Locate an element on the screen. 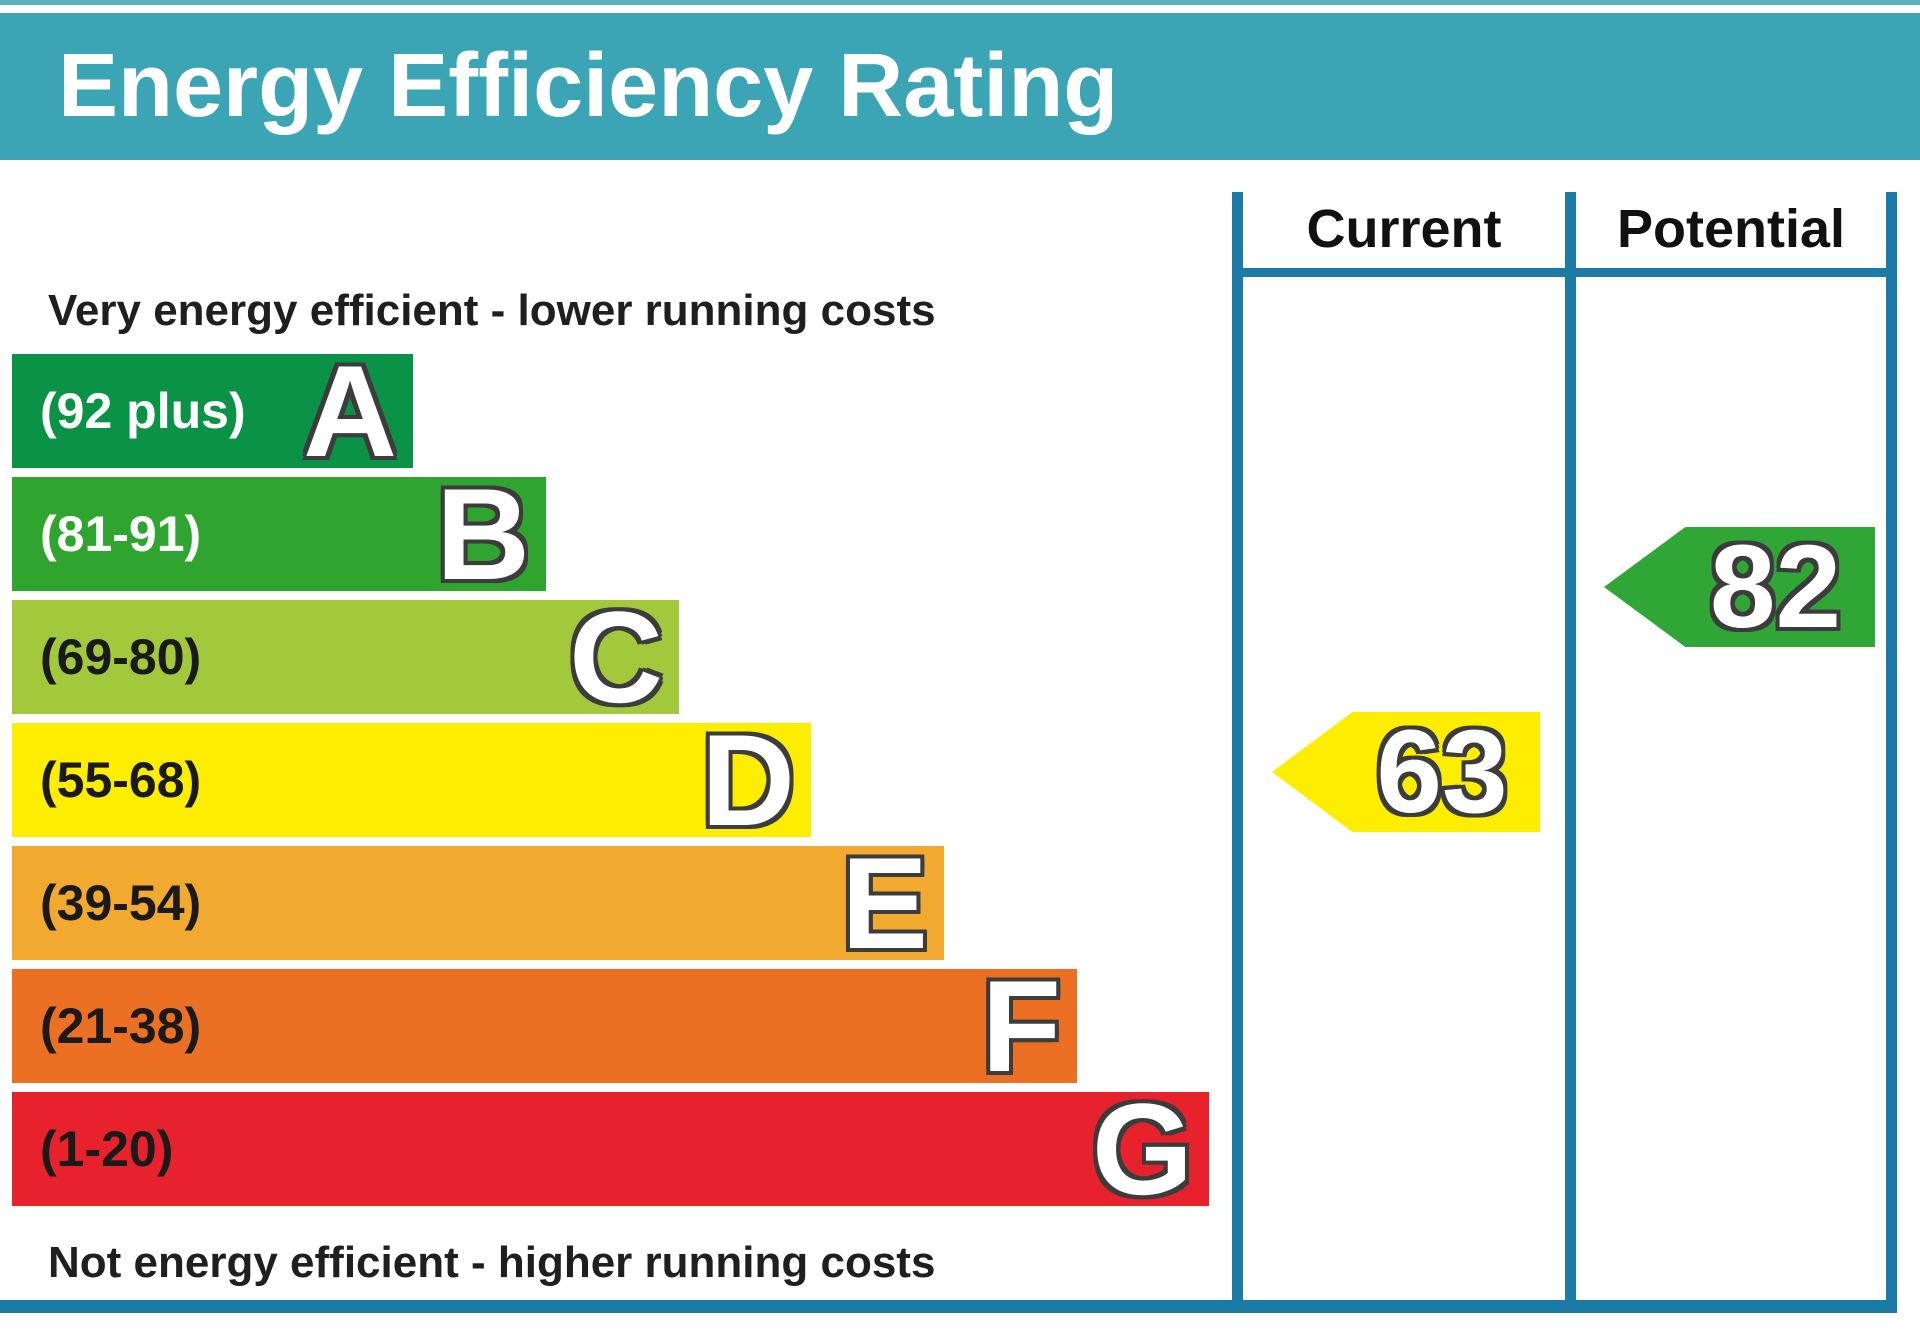 The image size is (1920, 1342). current-column-header: Current is located at coordinates (1404, 229).